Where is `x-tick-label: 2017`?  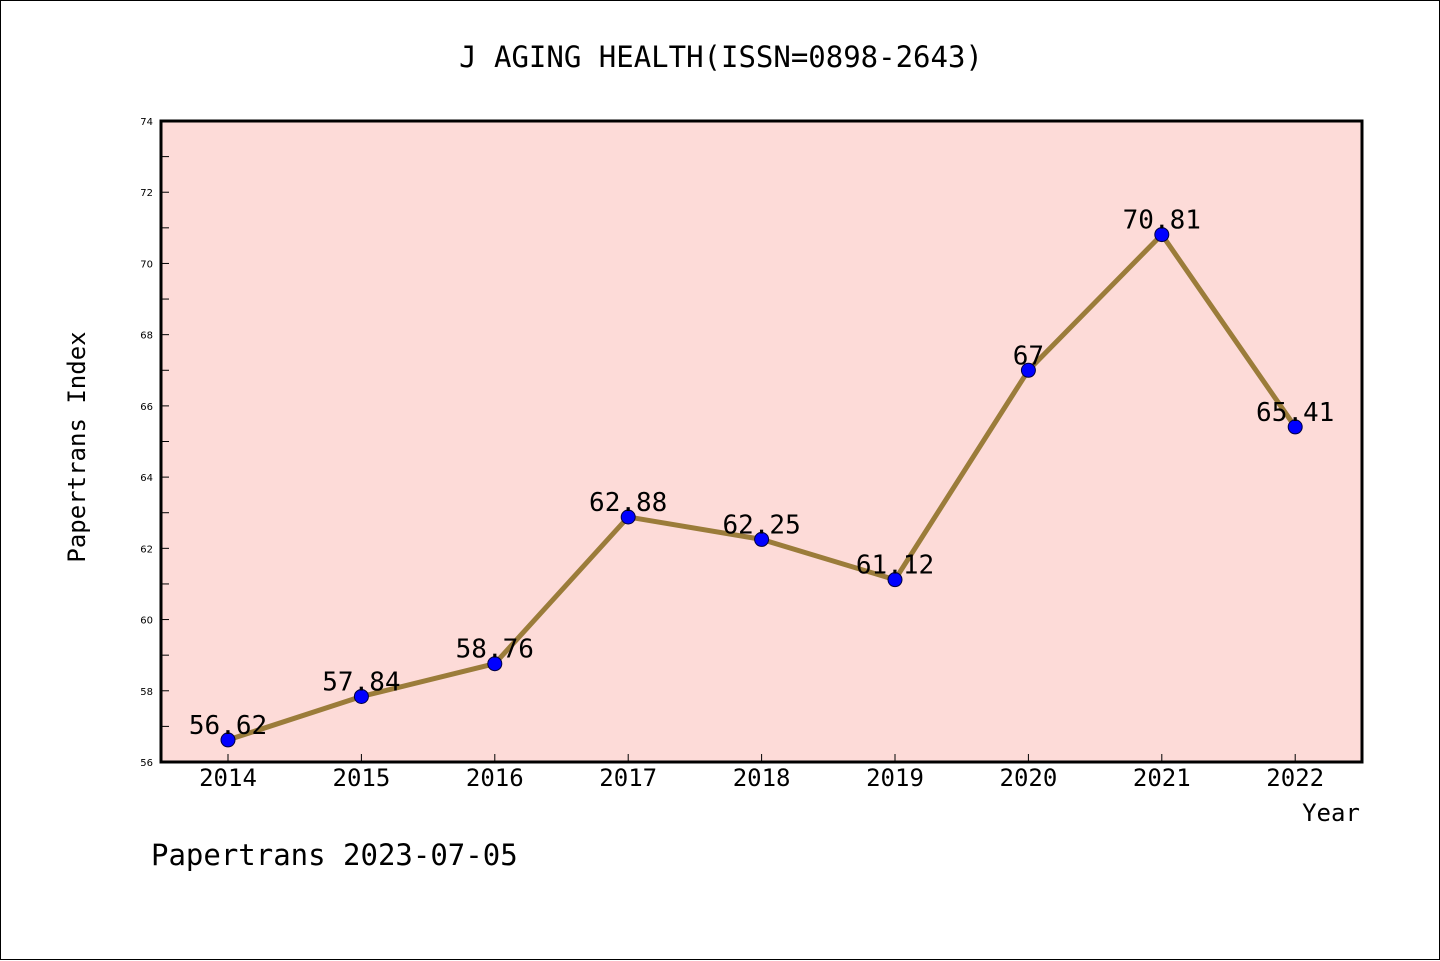
x-tick-label: 2017 is located at coordinates (628, 778).